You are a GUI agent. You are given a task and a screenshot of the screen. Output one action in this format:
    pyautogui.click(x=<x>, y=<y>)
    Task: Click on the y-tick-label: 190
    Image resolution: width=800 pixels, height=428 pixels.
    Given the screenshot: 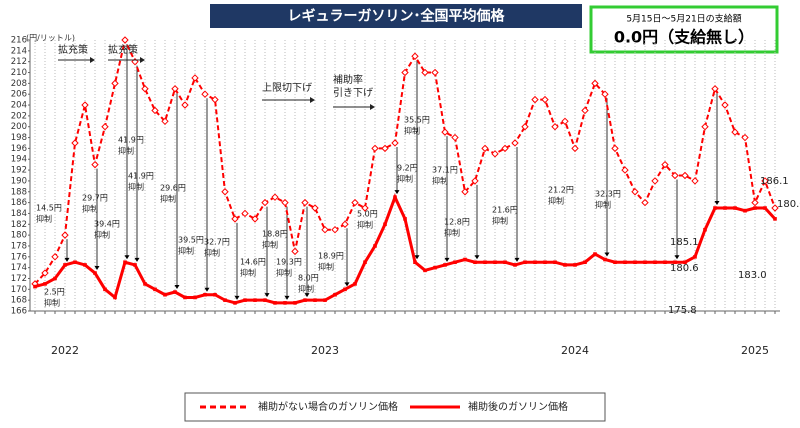 What is the action you would take?
    pyautogui.click(x=19, y=181)
    